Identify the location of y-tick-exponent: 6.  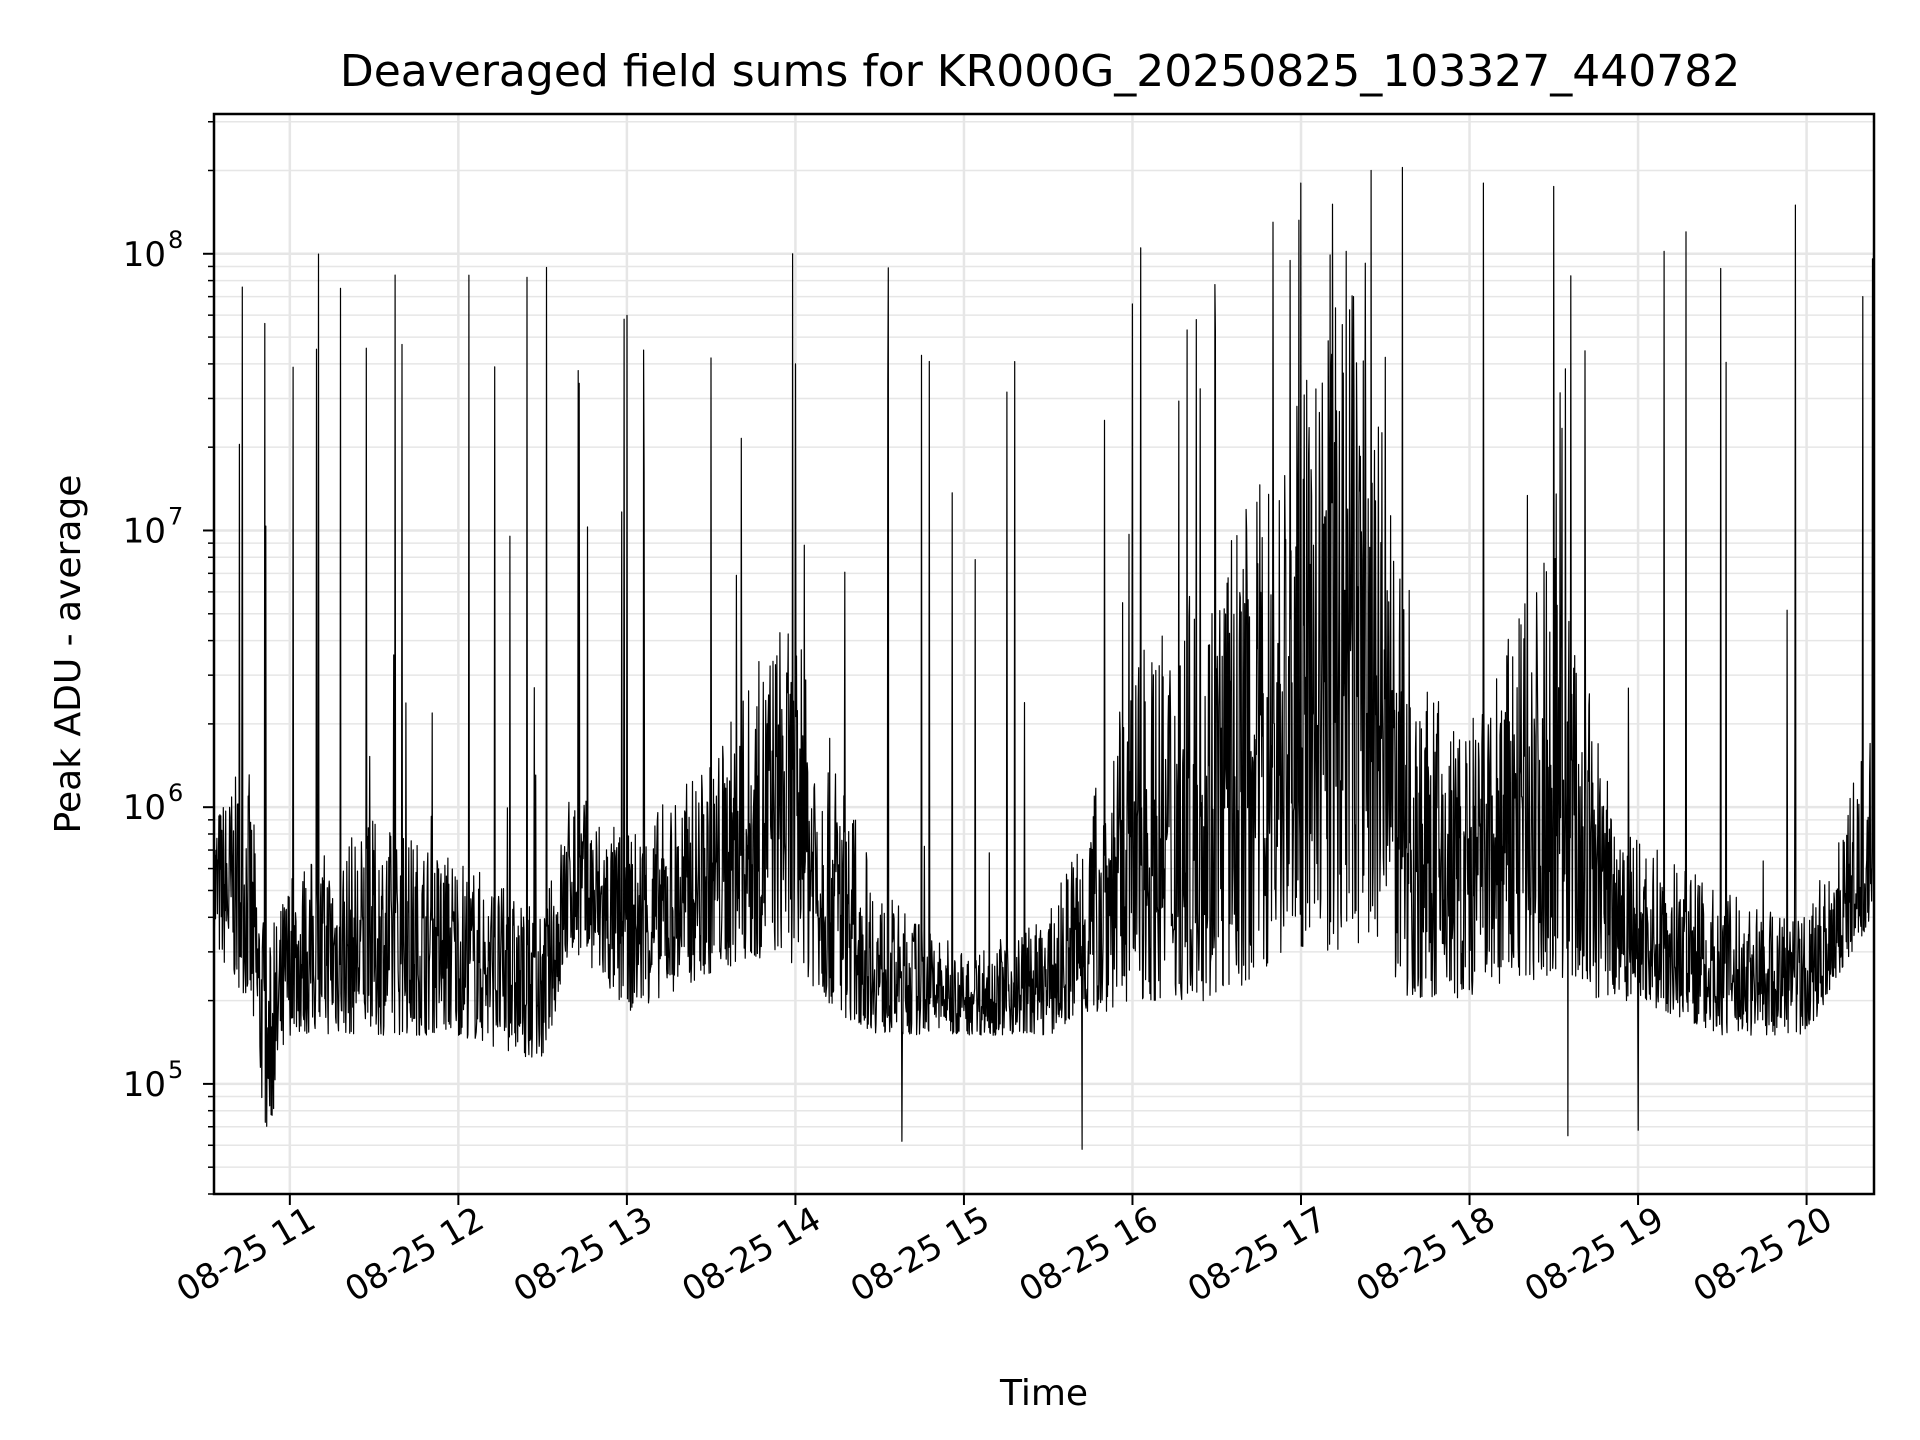
(175, 793).